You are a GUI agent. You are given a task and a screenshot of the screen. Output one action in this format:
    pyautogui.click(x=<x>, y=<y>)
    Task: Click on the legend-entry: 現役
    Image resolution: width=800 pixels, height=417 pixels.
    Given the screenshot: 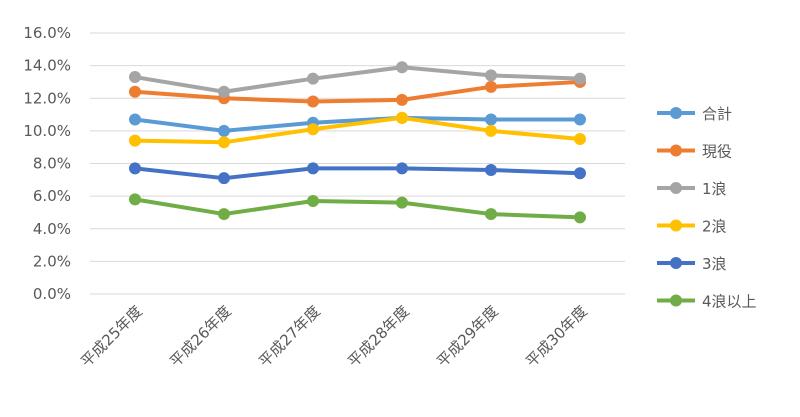 What is the action you would take?
    pyautogui.click(x=694, y=152)
    